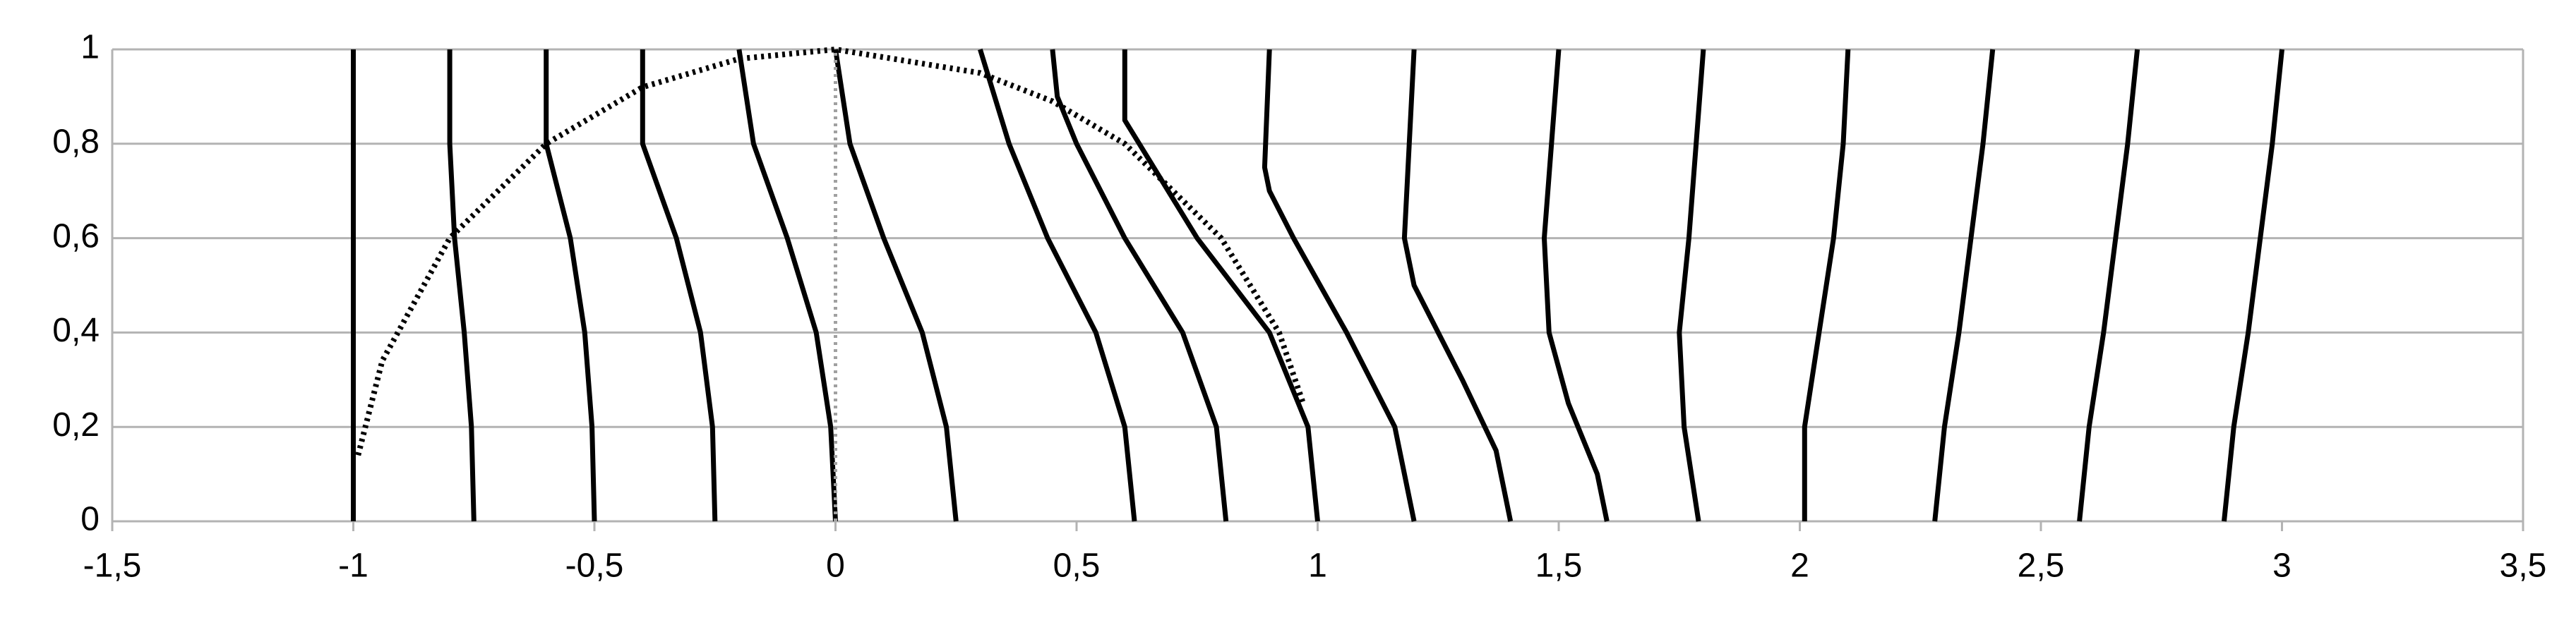 This screenshot has width=2576, height=625. What do you see at coordinates (90, 519) in the screenshot?
I see `y-tick-label: 0` at bounding box center [90, 519].